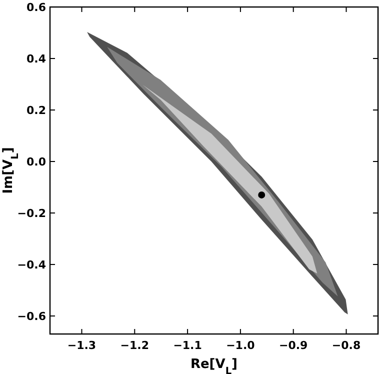  Describe the element at coordinates (31, 316) in the screenshot. I see `y-tick-label: −0.6` at that location.